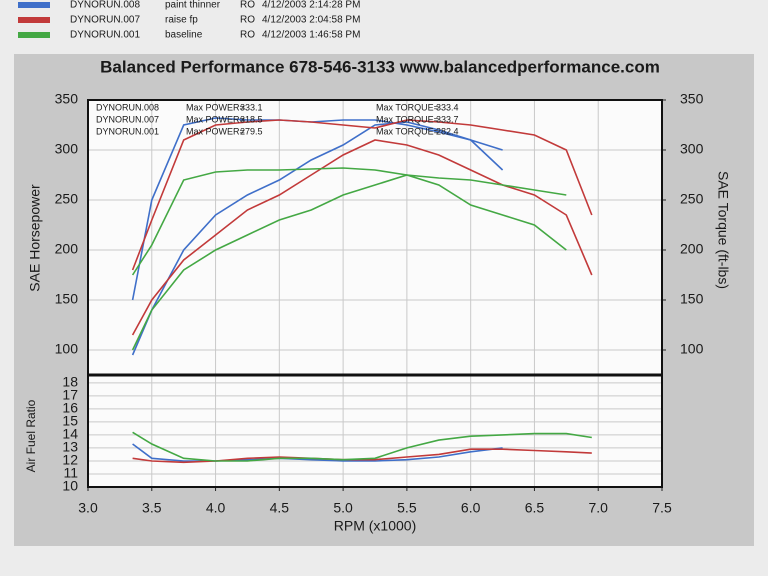  I want to click on legend-name: DYNORUN.007, so click(127, 119).